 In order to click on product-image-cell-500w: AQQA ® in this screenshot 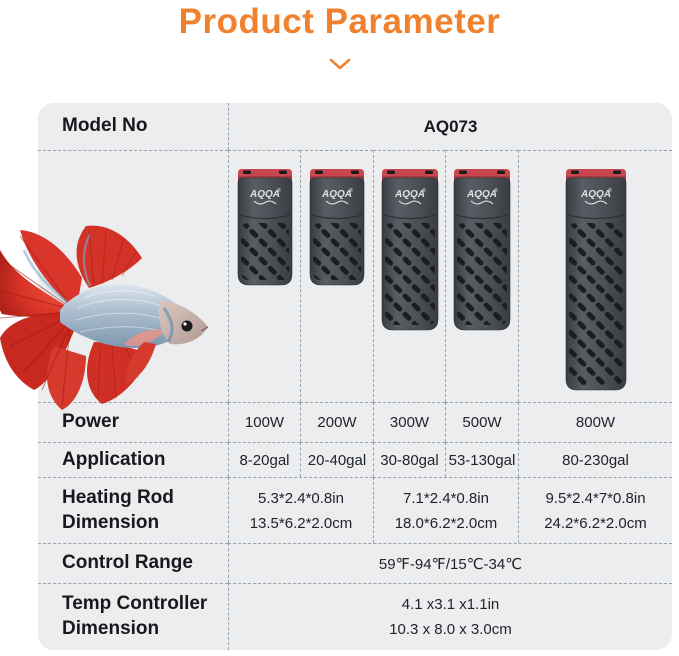, I will do `click(481, 276)`.